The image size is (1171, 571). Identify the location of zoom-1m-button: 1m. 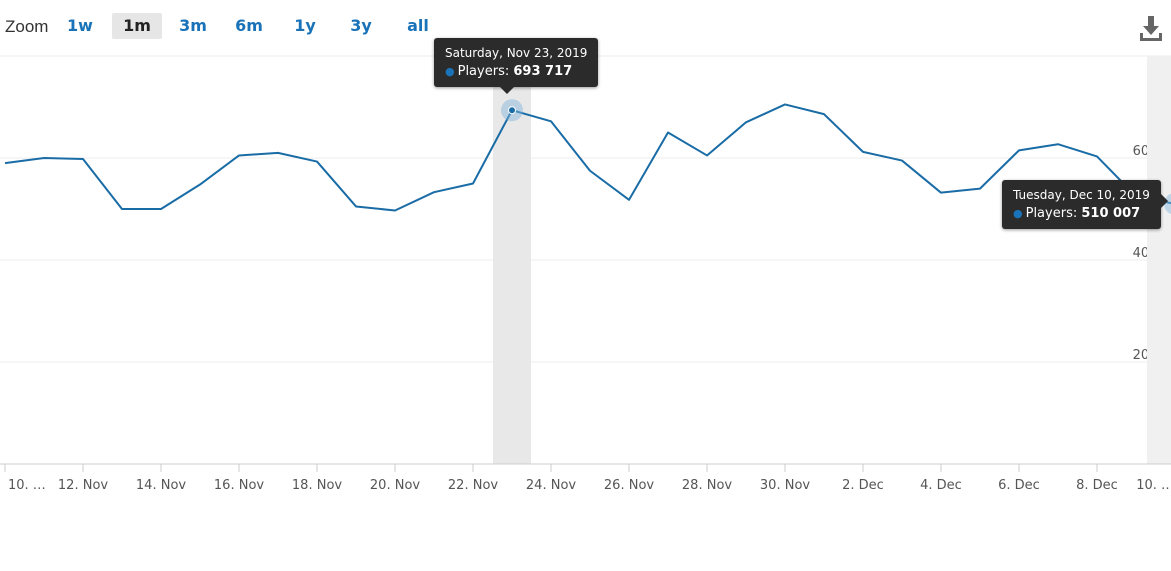
(137, 26).